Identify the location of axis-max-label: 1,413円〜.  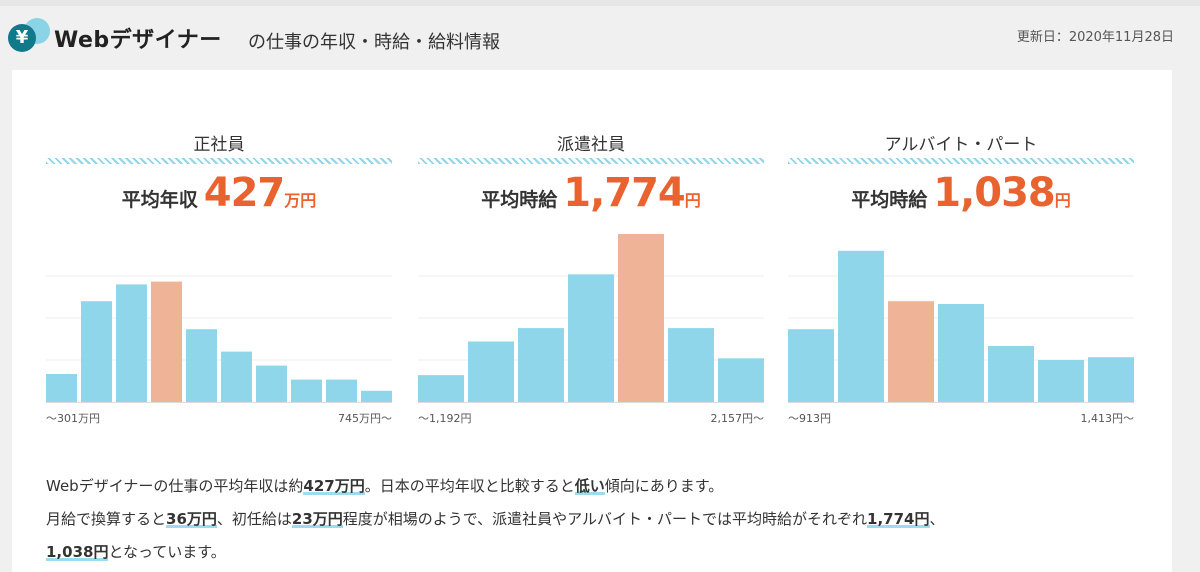
(1107, 418).